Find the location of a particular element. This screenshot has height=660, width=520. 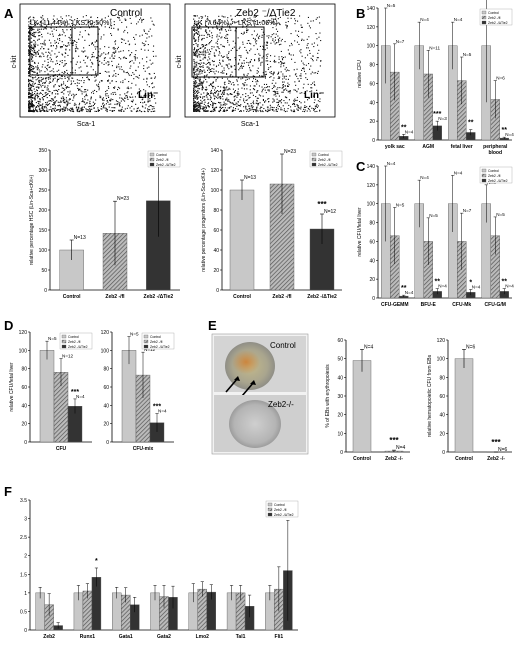

x-category-label: AGM is located at coordinates (428, 147).